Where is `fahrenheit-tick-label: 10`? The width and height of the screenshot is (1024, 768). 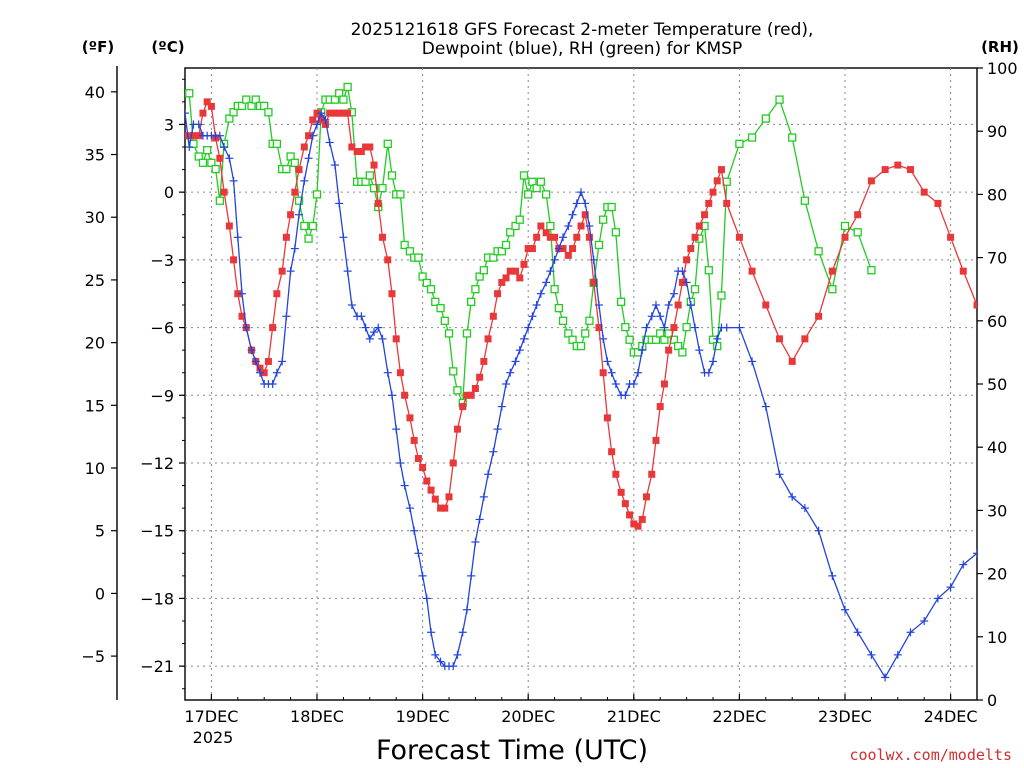 fahrenheit-tick-label: 10 is located at coordinates (95, 468).